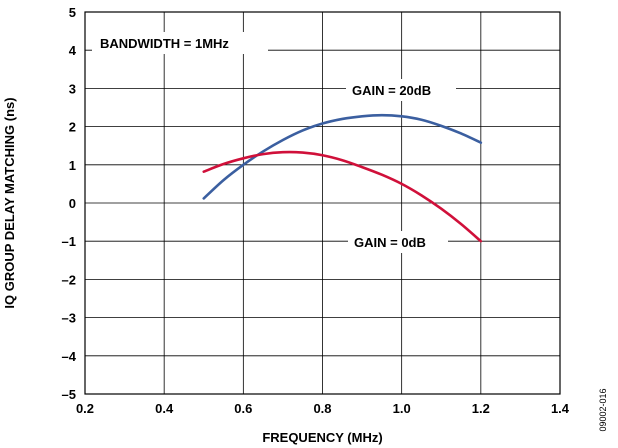 The width and height of the screenshot is (618, 448). I want to click on y-tick-label: –2, so click(69, 279).